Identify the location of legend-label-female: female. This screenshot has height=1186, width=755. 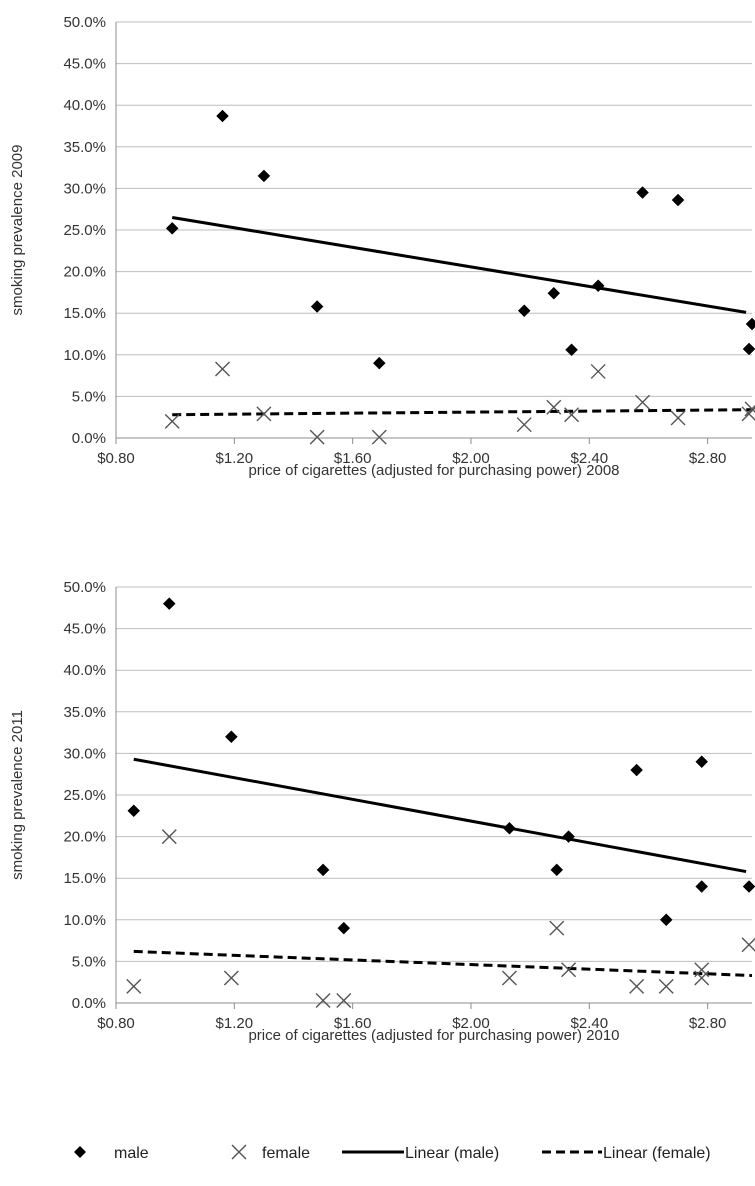
(286, 1153).